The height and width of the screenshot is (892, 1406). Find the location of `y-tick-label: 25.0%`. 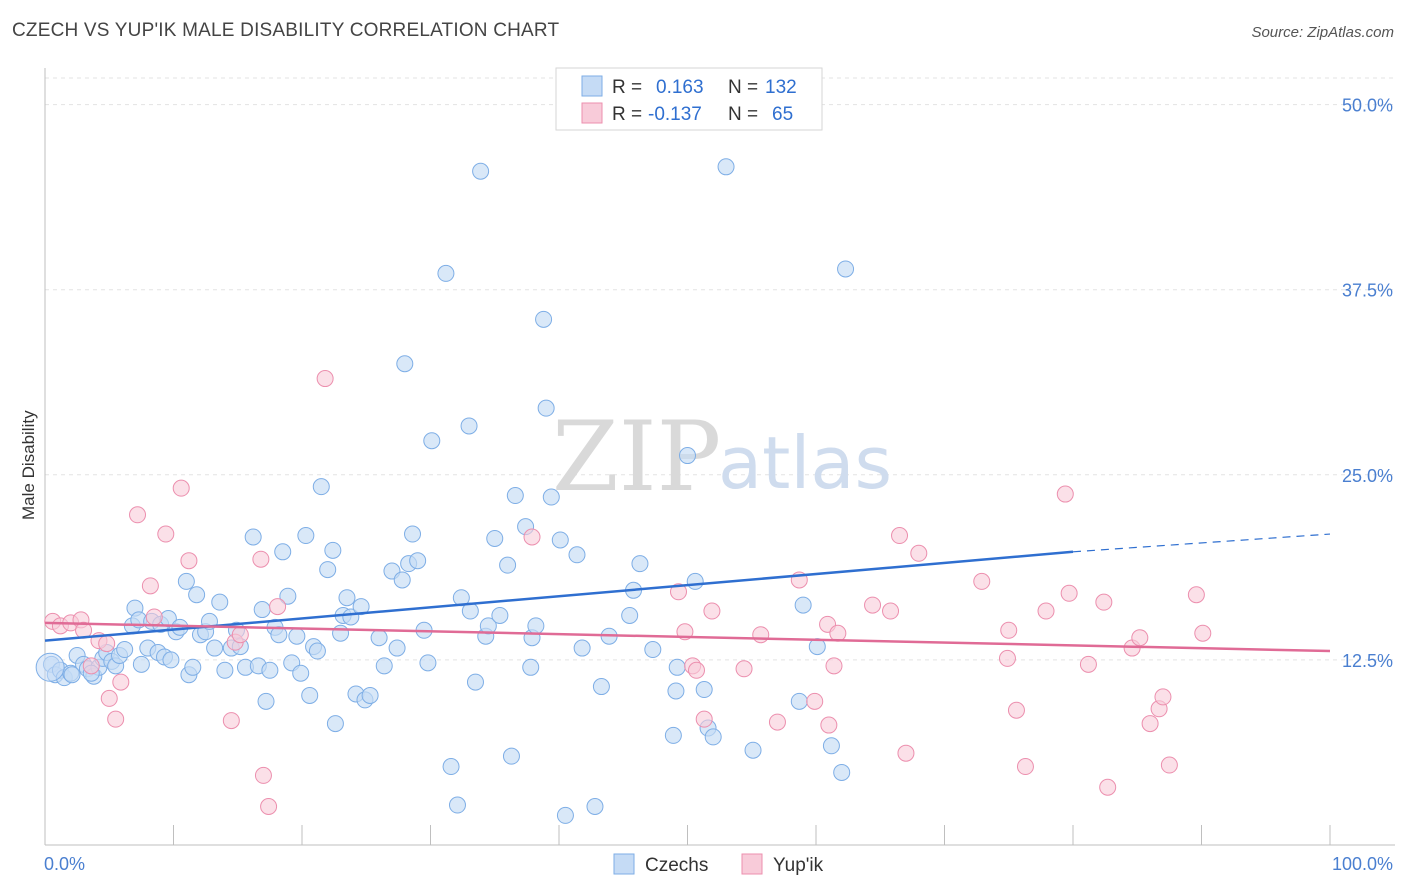

y-tick-label: 25.0% is located at coordinates (1367, 476).